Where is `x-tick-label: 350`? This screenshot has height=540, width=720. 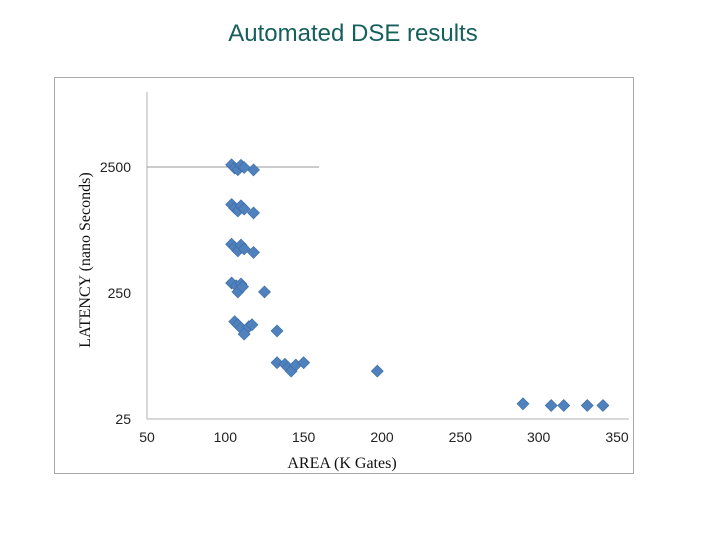 x-tick-label: 350 is located at coordinates (617, 437).